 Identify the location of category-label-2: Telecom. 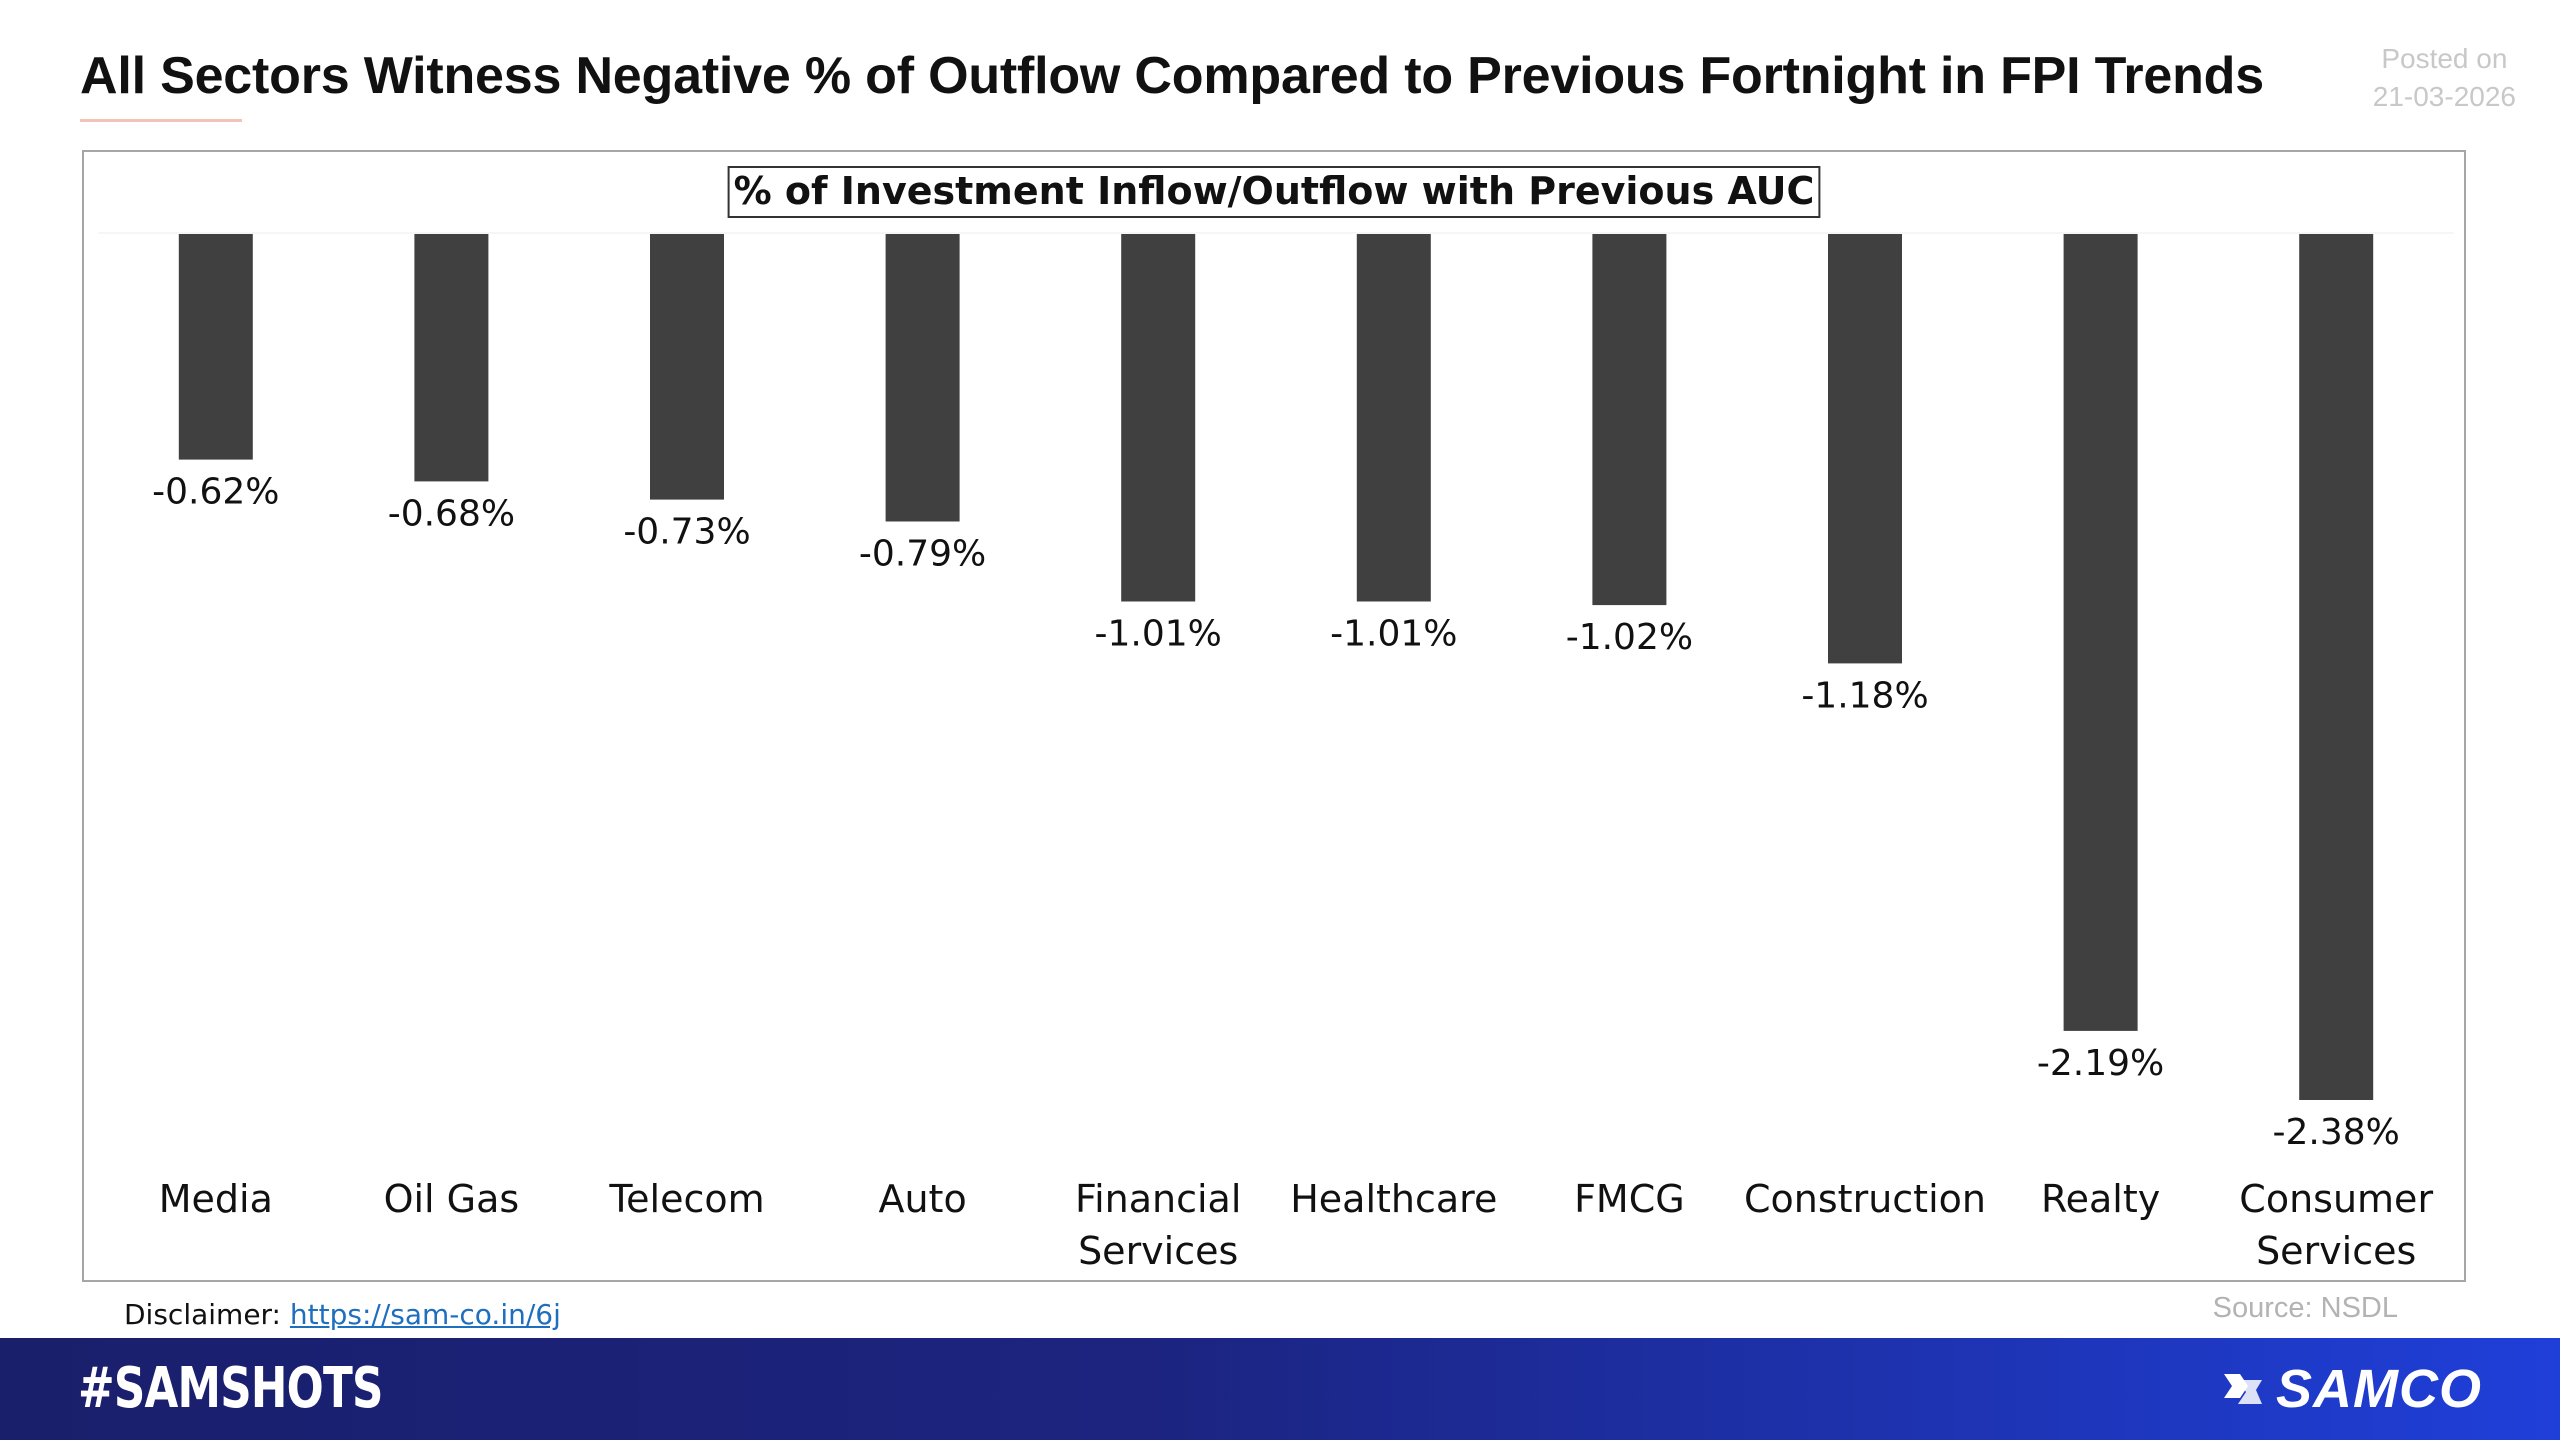
(686, 1199).